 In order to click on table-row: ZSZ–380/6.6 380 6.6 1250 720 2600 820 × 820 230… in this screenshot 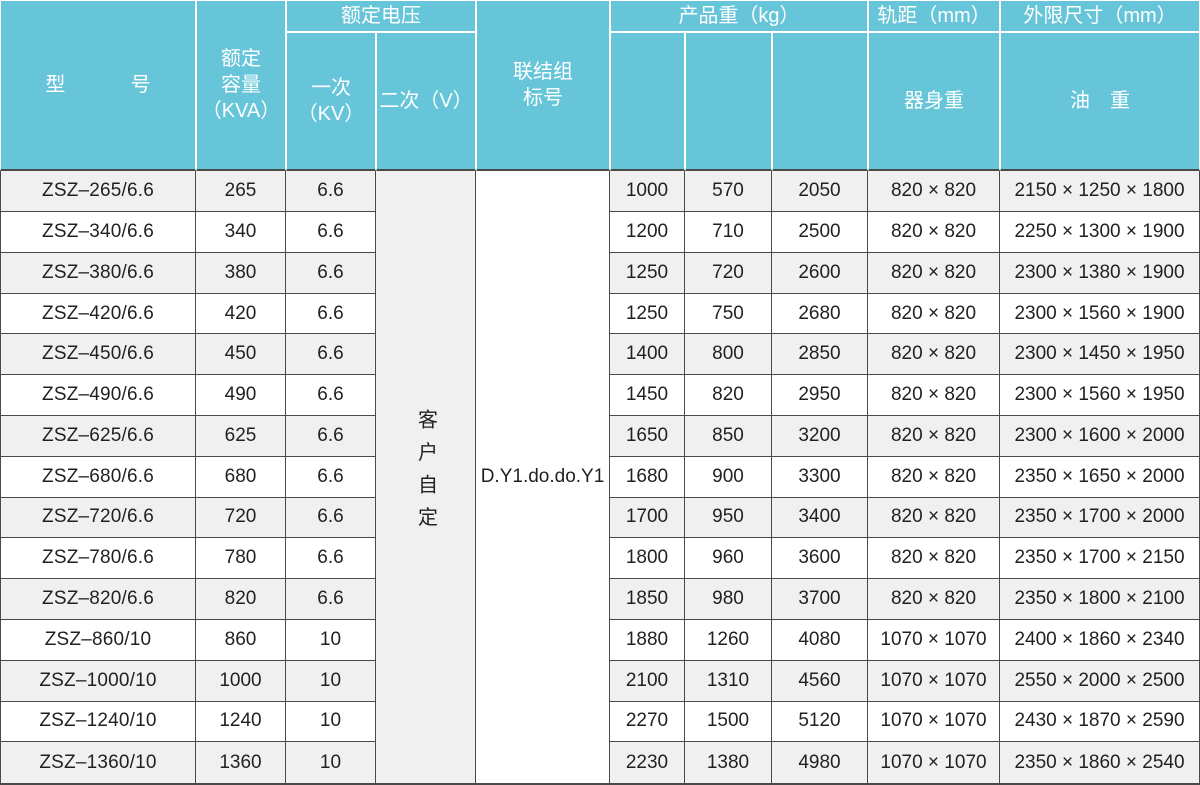, I will do `click(600, 273)`.